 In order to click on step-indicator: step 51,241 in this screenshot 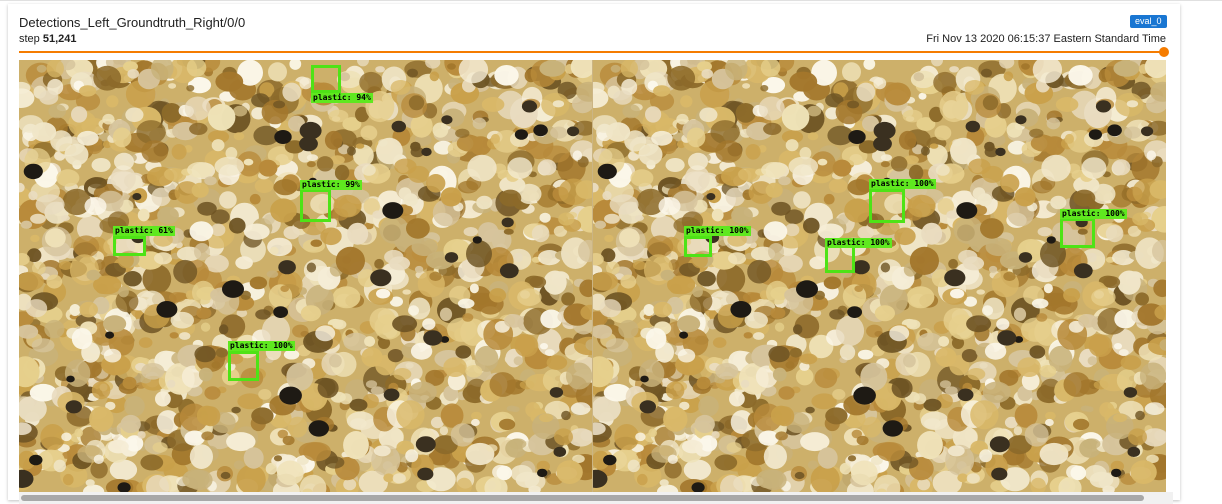, I will do `click(48, 39)`.